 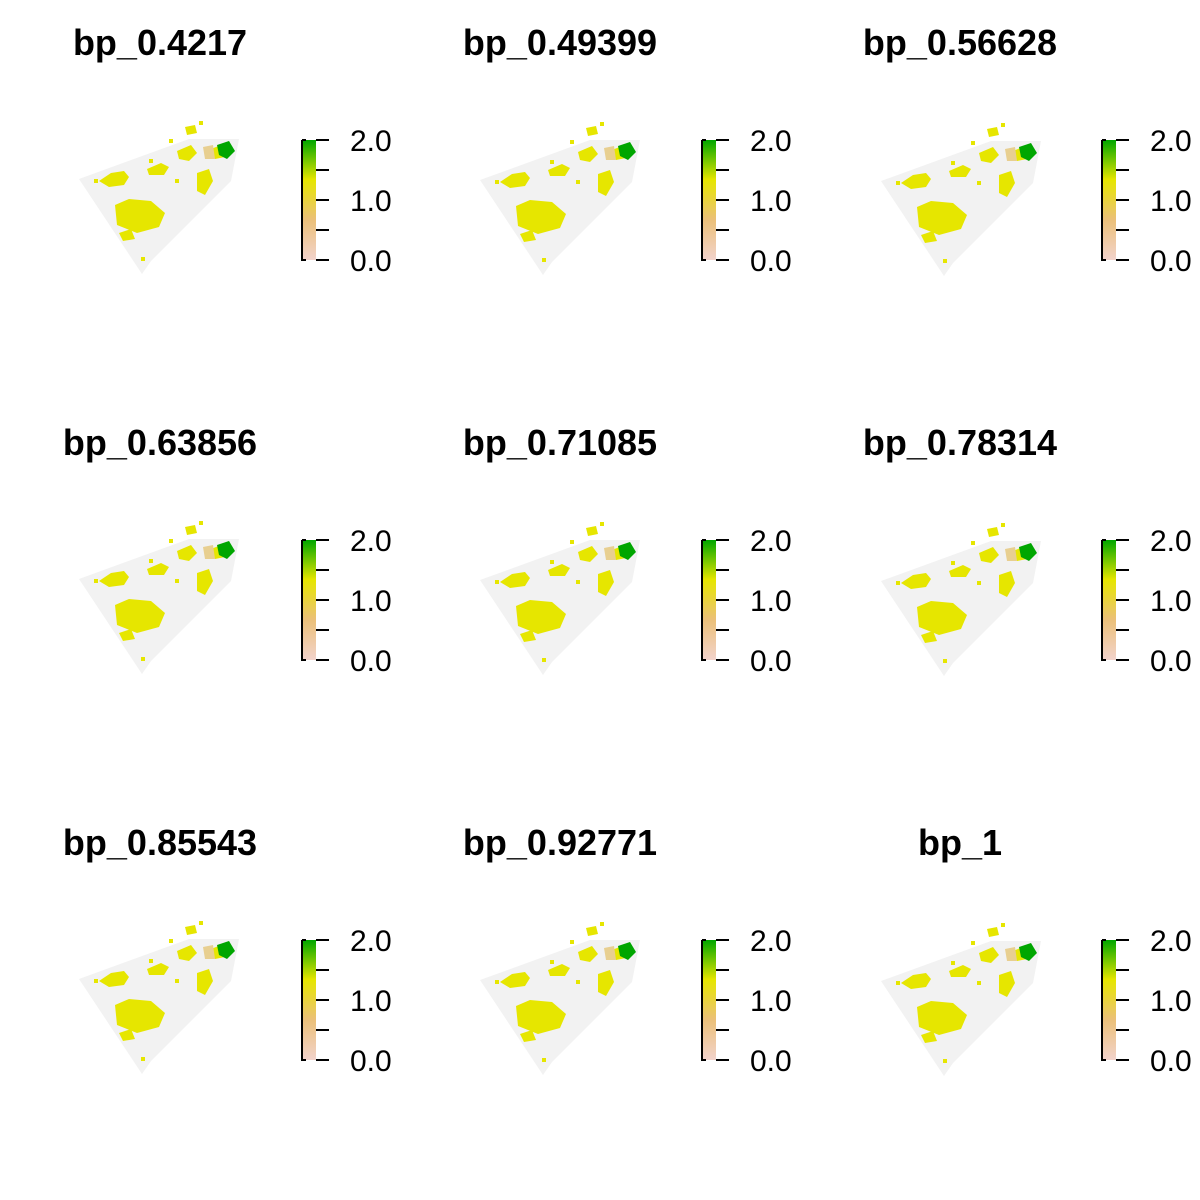 What do you see at coordinates (160, 42) in the screenshot?
I see `panel-title: bp_0.4217` at bounding box center [160, 42].